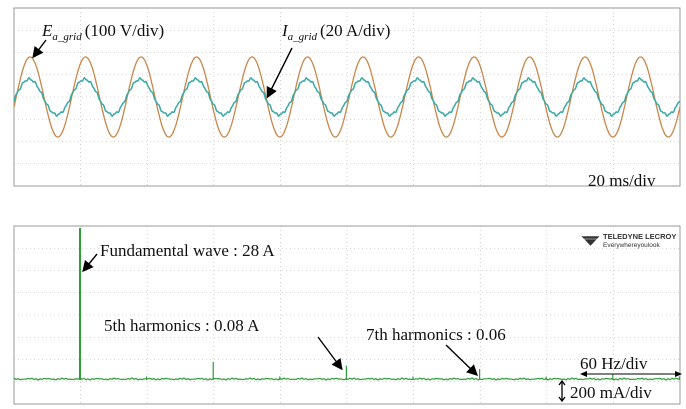 The height and width of the screenshot is (409, 686). What do you see at coordinates (330, 353) in the screenshot?
I see `fifth-harmonic-arrow` at bounding box center [330, 353].